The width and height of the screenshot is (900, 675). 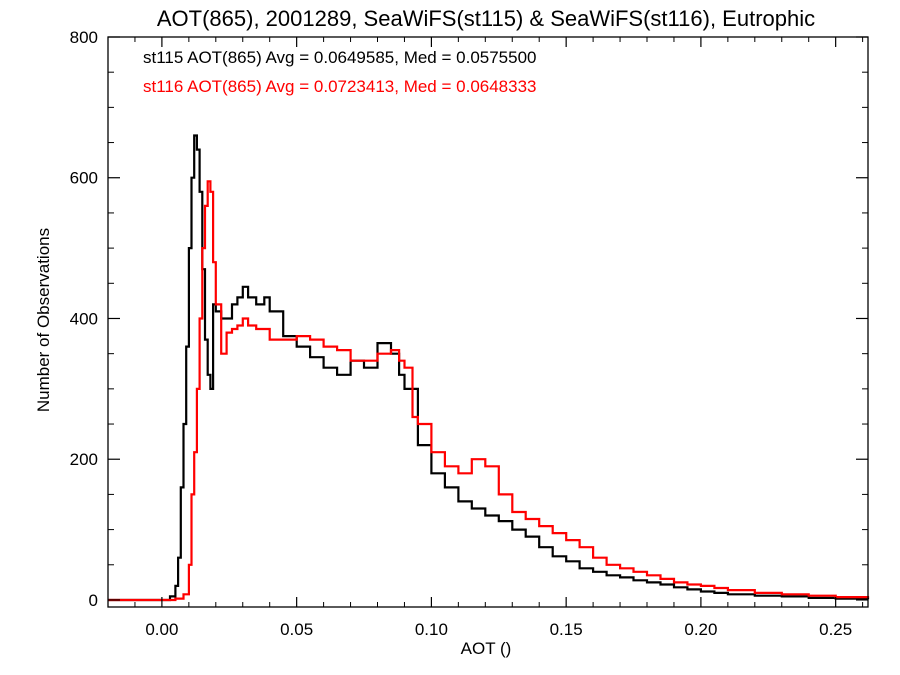 I want to click on y-tick-label: 800, so click(x=84, y=37).